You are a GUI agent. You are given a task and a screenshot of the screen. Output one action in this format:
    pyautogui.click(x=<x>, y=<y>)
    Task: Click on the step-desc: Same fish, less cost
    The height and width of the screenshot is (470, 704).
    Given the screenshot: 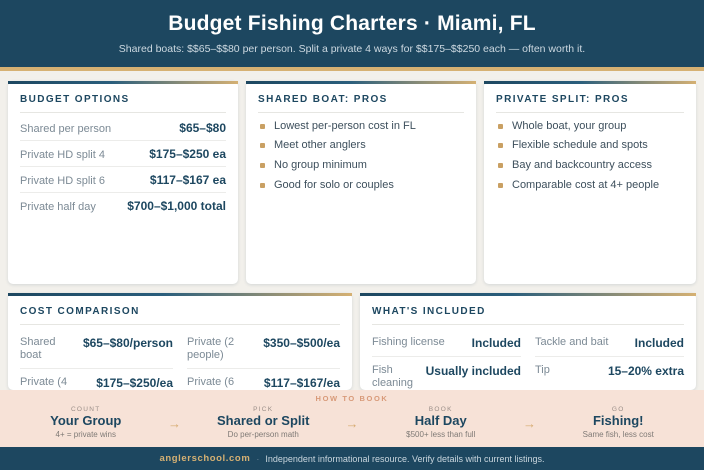 What is the action you would take?
    pyautogui.click(x=618, y=435)
    